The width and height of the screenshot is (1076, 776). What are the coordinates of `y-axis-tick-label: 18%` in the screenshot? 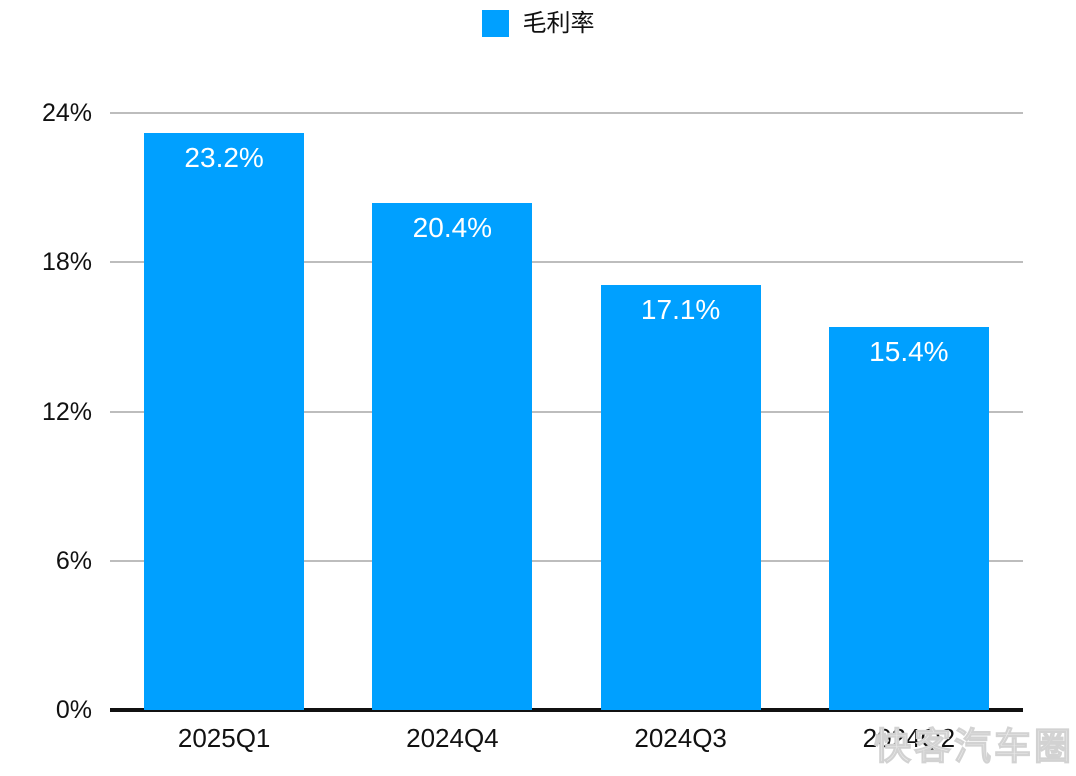 It's located at (66, 262).